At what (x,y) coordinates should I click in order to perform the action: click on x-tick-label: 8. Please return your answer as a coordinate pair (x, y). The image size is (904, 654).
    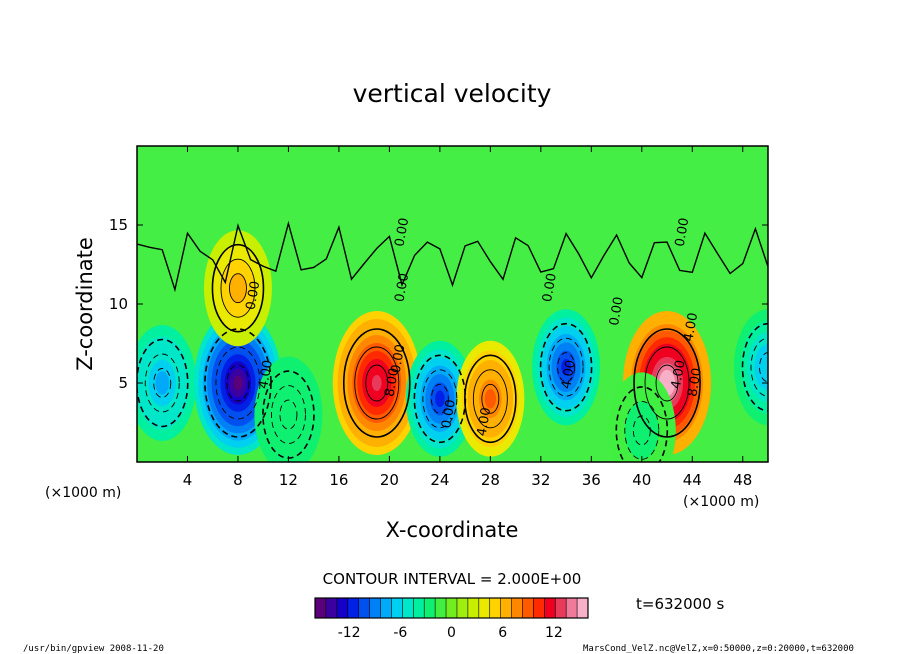
    Looking at the image, I should click on (238, 480).